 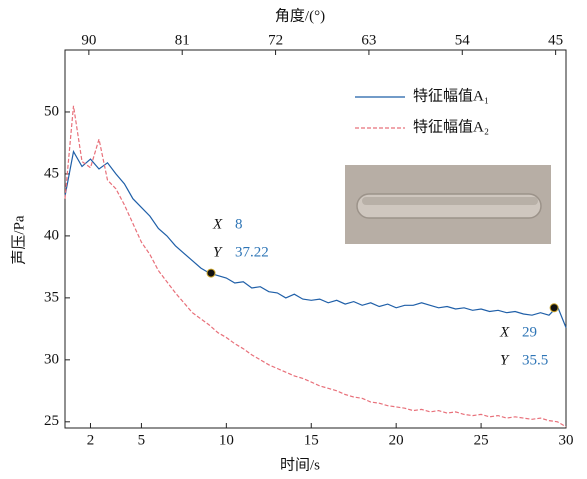 I want to click on x-tick-label: 2, so click(x=91, y=440).